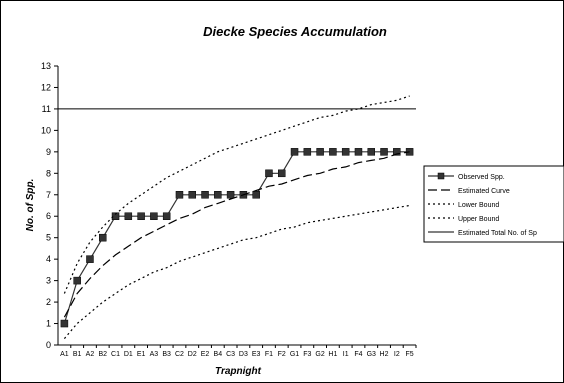  Describe the element at coordinates (48, 216) in the screenshot. I see `y-tick-label: 6` at that location.